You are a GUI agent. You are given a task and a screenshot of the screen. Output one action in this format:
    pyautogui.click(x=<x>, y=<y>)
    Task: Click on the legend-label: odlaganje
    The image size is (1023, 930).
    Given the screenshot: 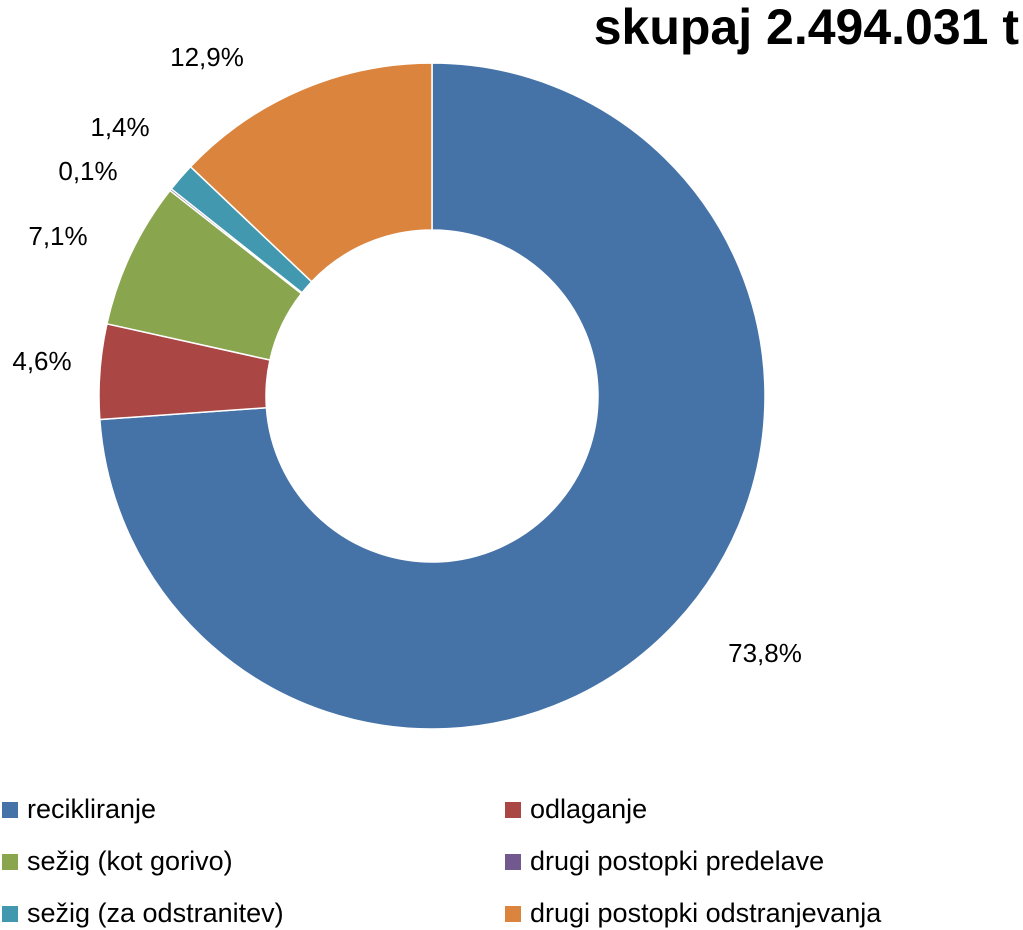 What is the action you would take?
    pyautogui.click(x=589, y=809)
    